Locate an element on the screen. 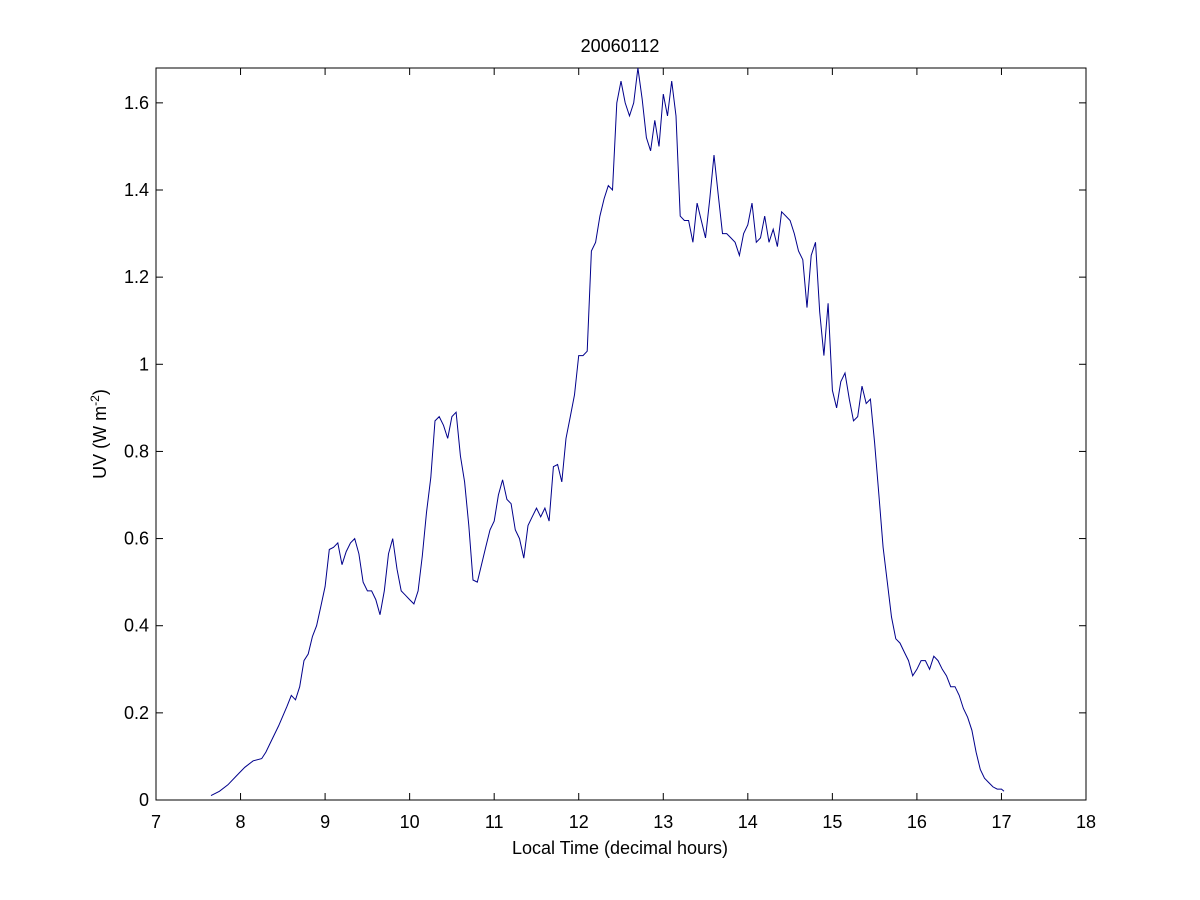  x-tick-label: 12 is located at coordinates (579, 822).